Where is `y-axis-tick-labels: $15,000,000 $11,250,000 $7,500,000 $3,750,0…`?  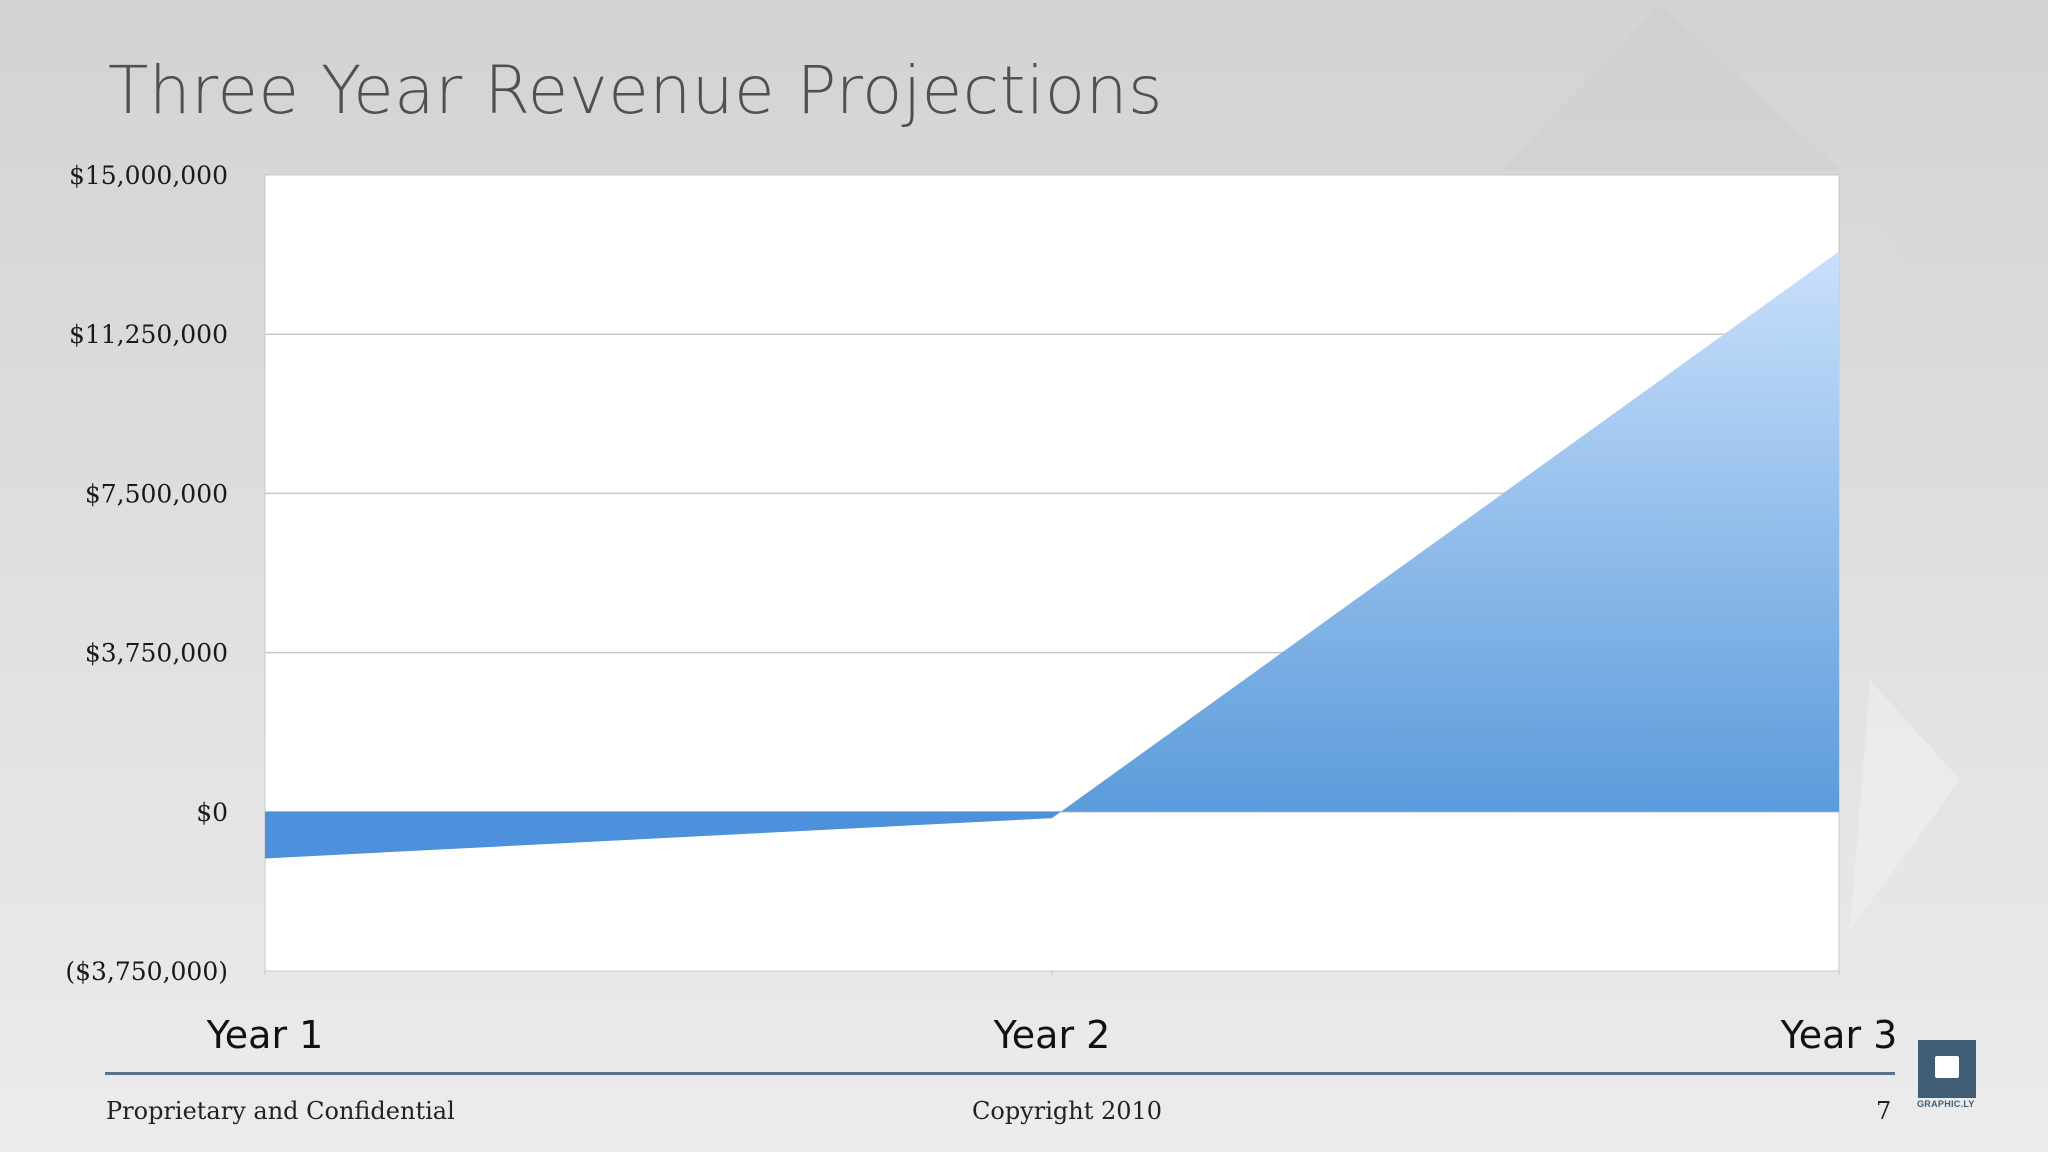
y-axis-tick-labels: $15,000,000 $11,250,000 $7,500,000 $3,750,0… is located at coordinates (146, 573).